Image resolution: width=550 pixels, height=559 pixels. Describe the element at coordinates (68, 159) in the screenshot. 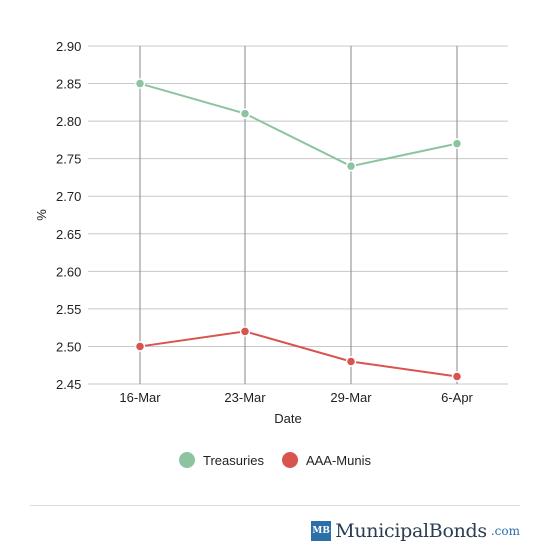

I see `y-tick-label: 2.75` at that location.